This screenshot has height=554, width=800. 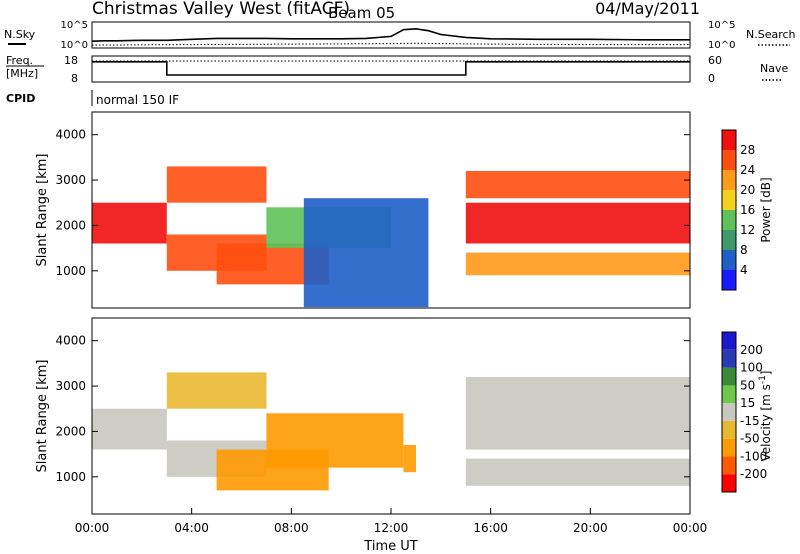 I want to click on velocity-colorbar-tick-0: 200, so click(x=751, y=350).